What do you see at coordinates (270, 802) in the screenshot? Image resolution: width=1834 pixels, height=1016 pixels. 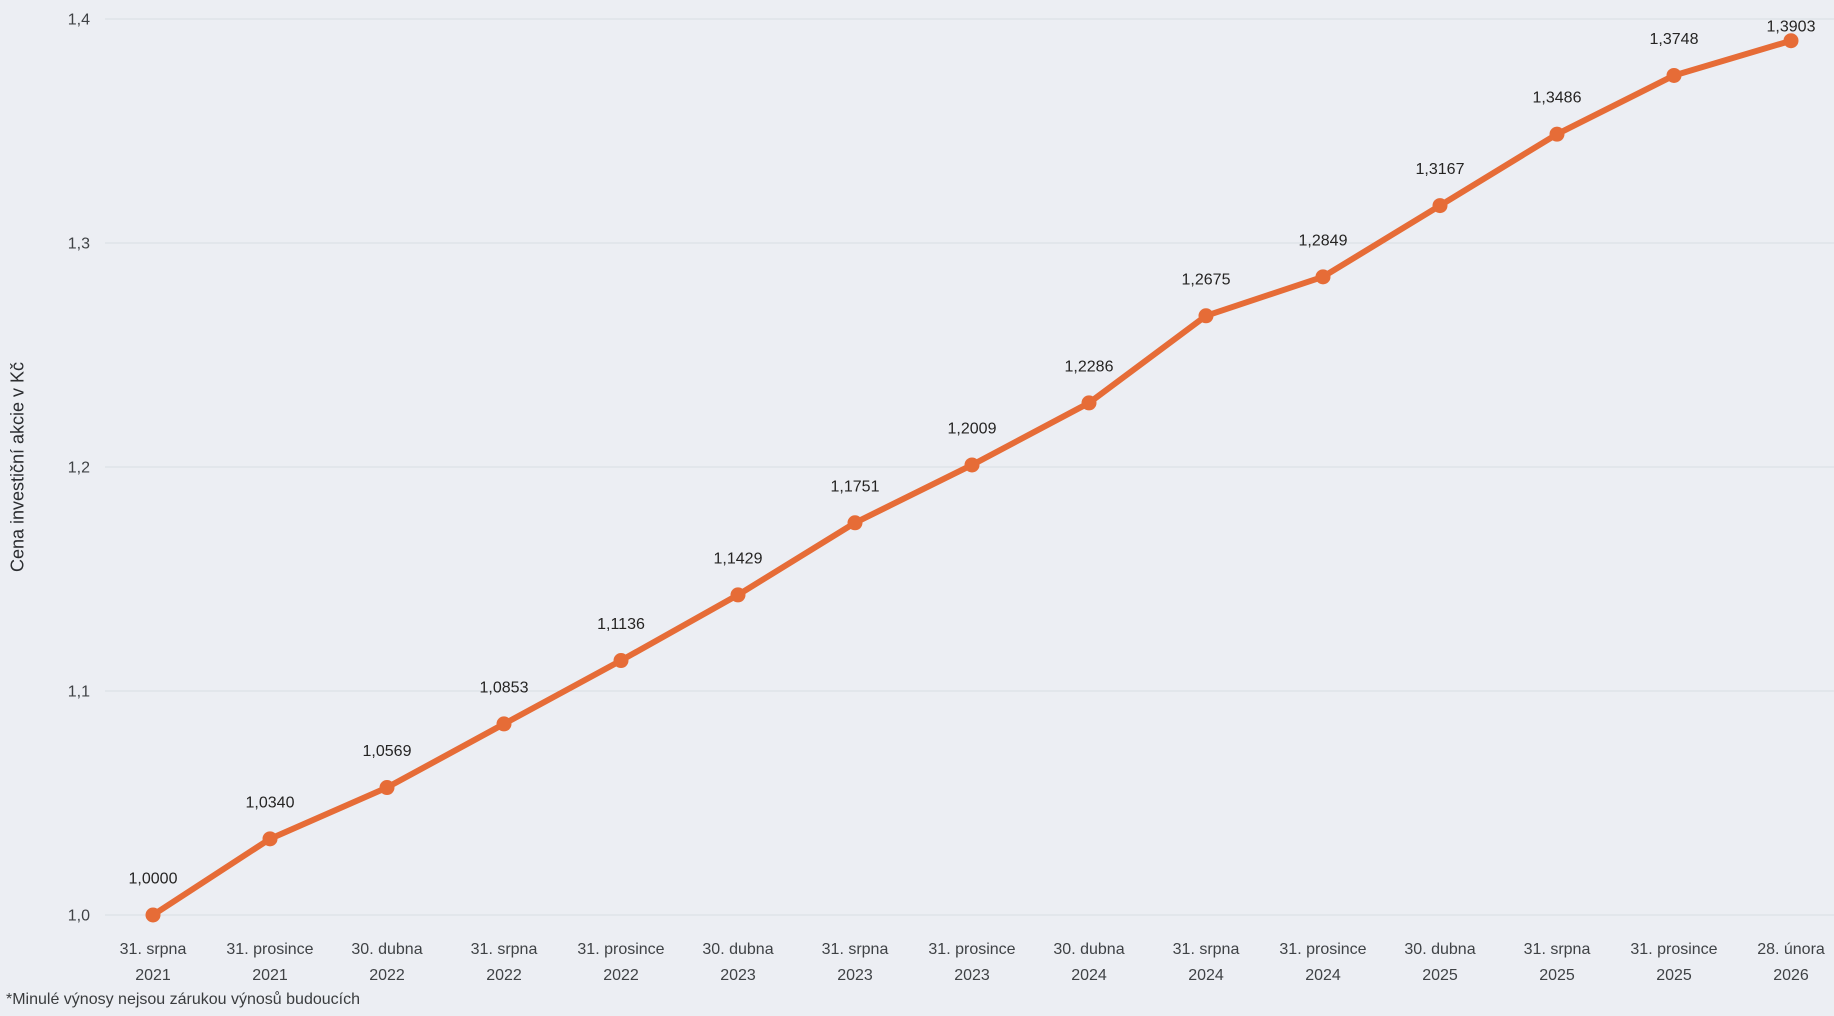 I see `data-label: 1,0340` at bounding box center [270, 802].